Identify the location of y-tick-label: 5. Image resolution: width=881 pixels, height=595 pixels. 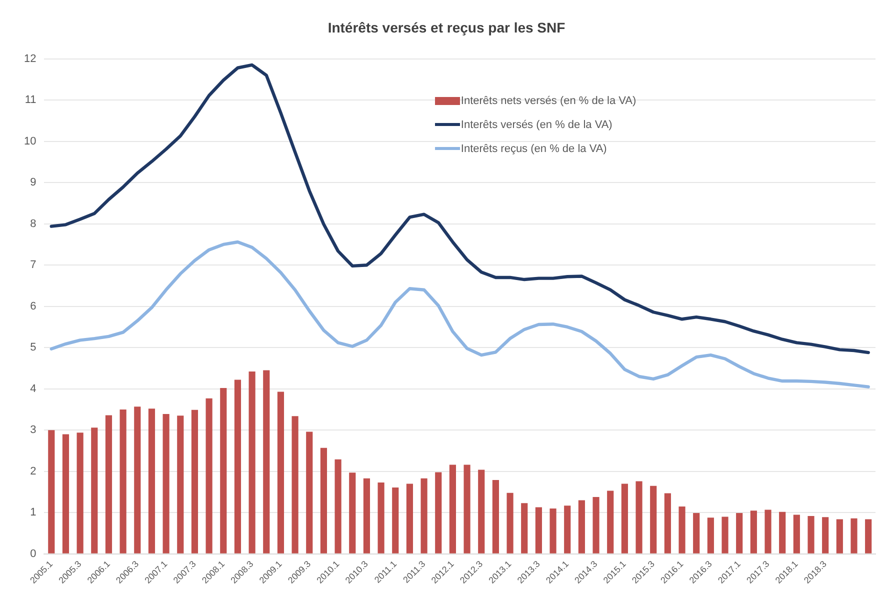
(33, 348).